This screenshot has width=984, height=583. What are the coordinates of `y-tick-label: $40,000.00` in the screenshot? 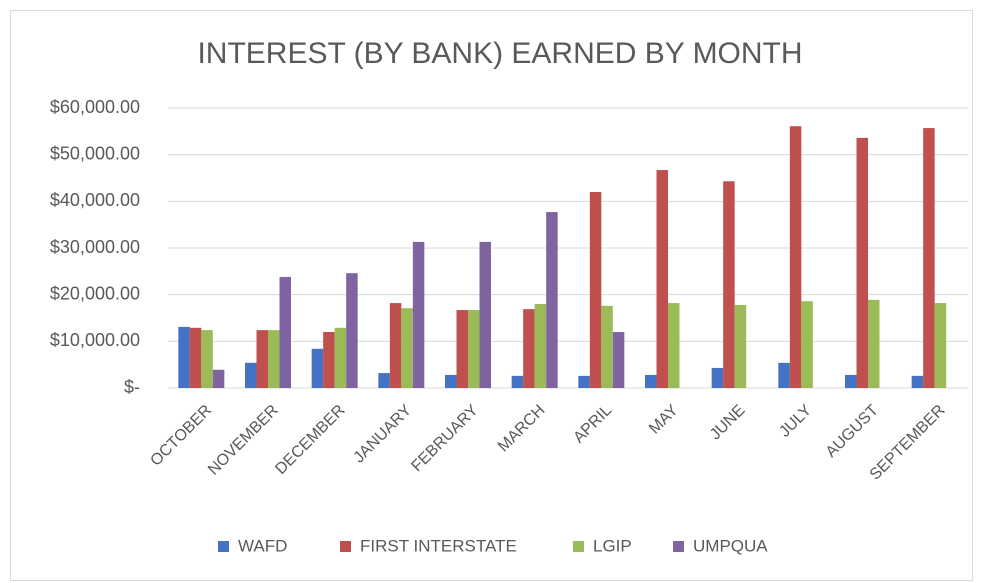 It's located at (95, 200).